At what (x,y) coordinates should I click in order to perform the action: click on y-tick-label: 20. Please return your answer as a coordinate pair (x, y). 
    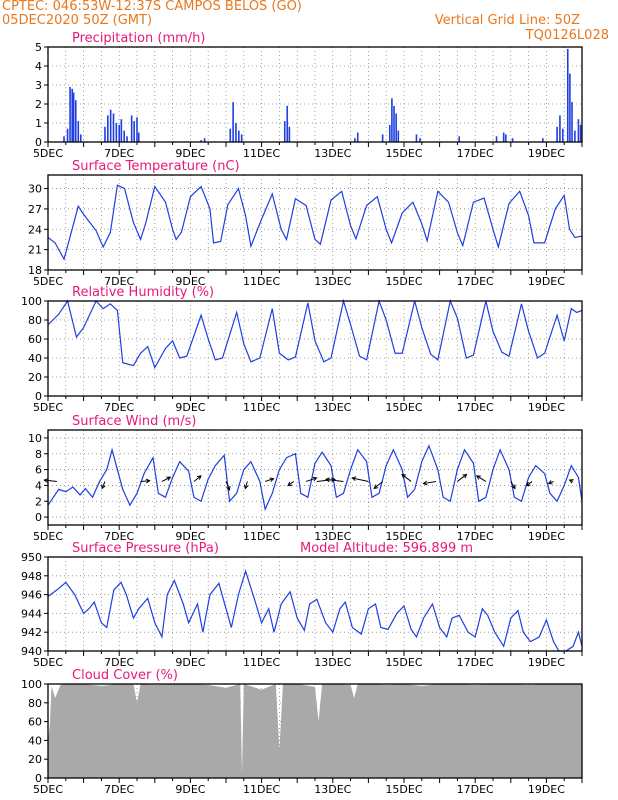
    Looking at the image, I should click on (35, 759).